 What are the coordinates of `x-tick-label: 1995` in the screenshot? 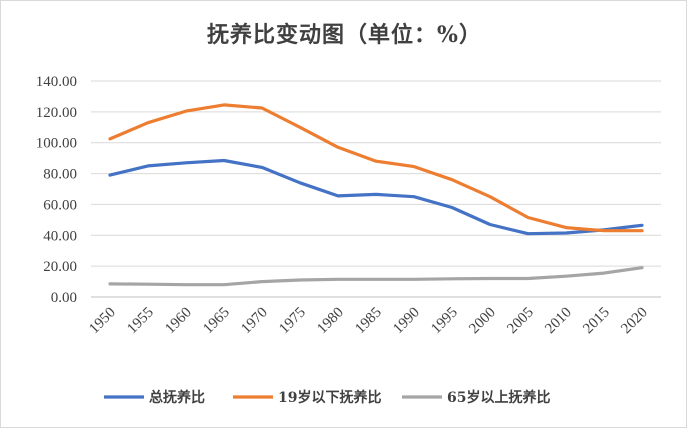 It's located at (444, 321).